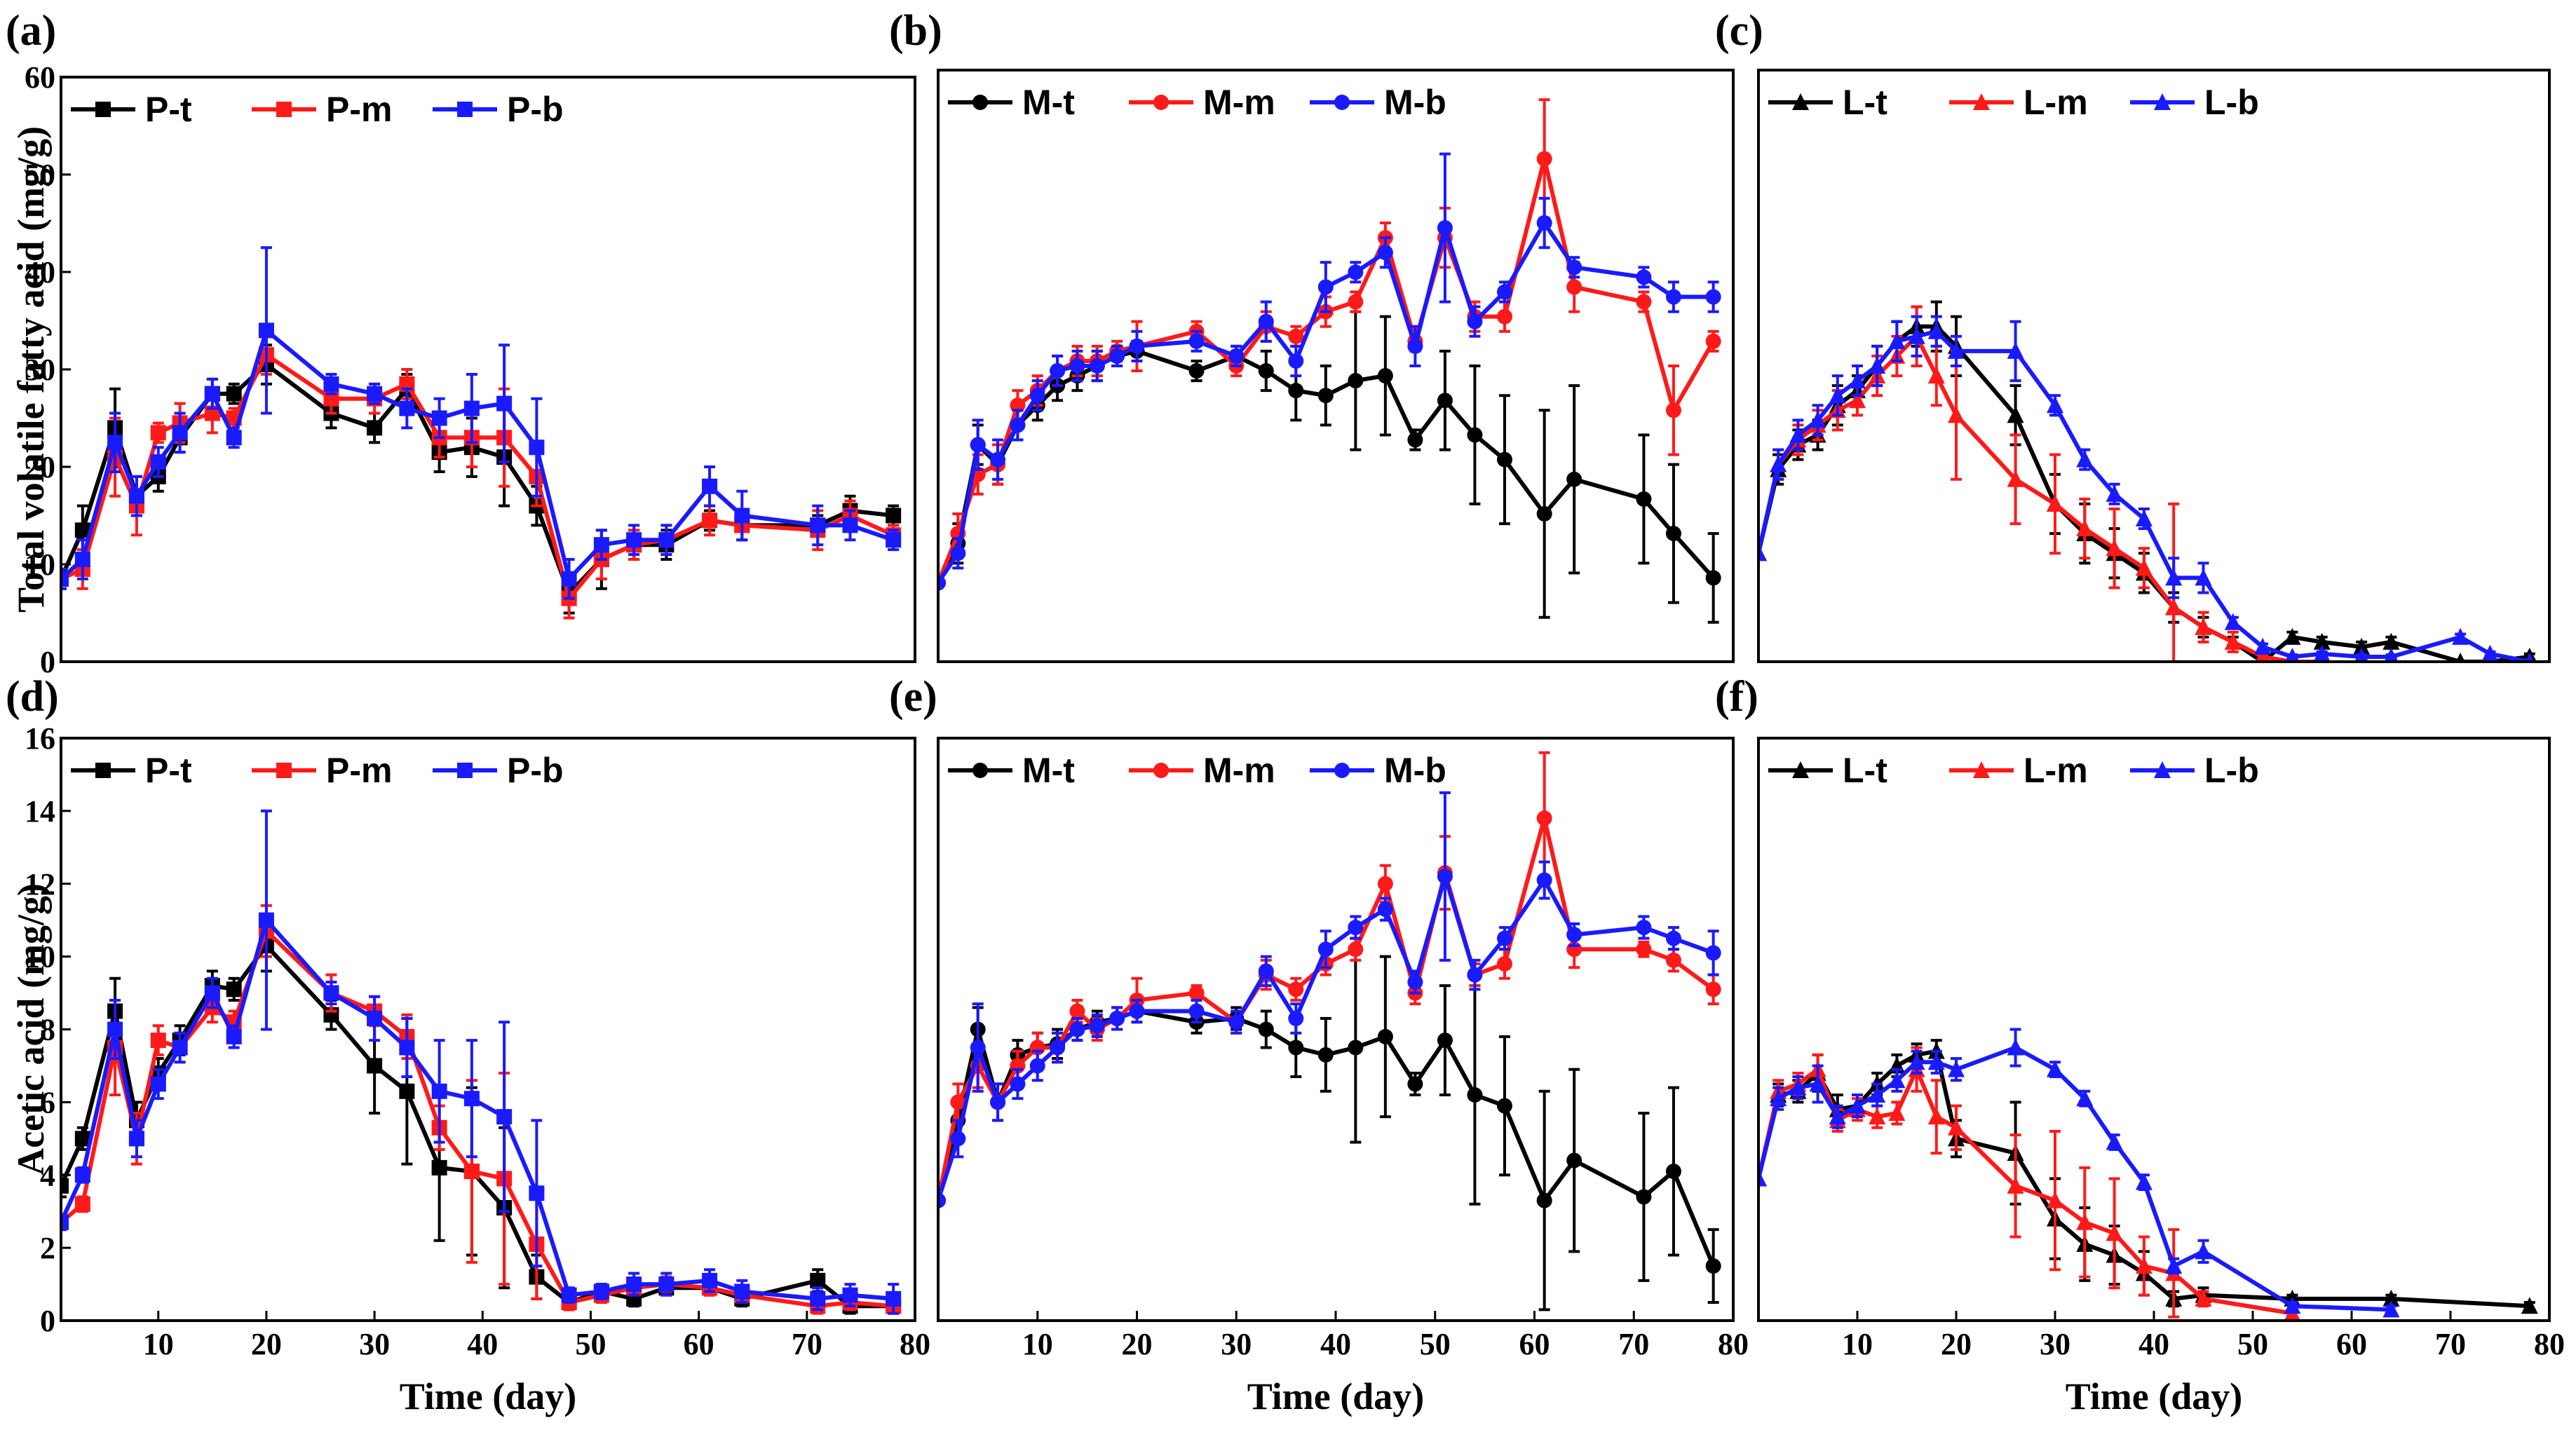  I want to click on legend-label: M-t, so click(1048, 770).